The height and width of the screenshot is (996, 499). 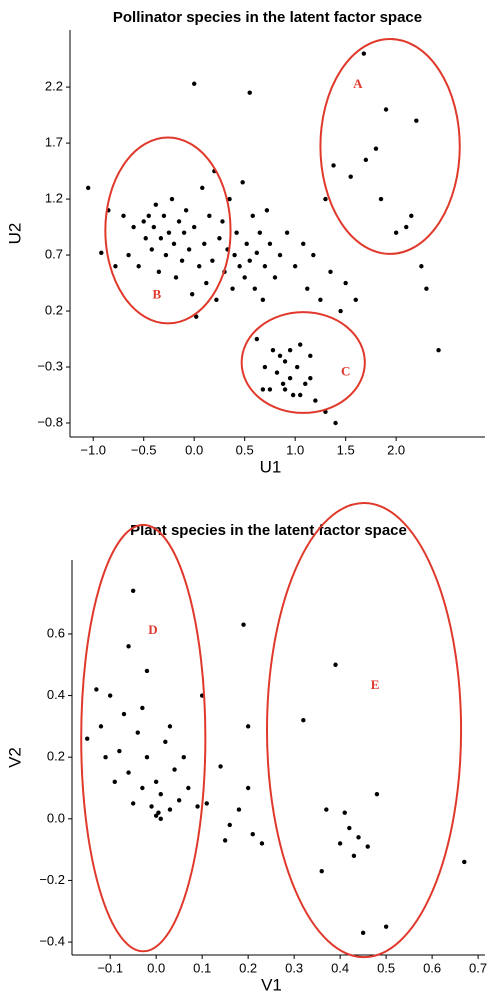 What do you see at coordinates (194, 449) in the screenshot?
I see `x-tick-label: 0.0` at bounding box center [194, 449].